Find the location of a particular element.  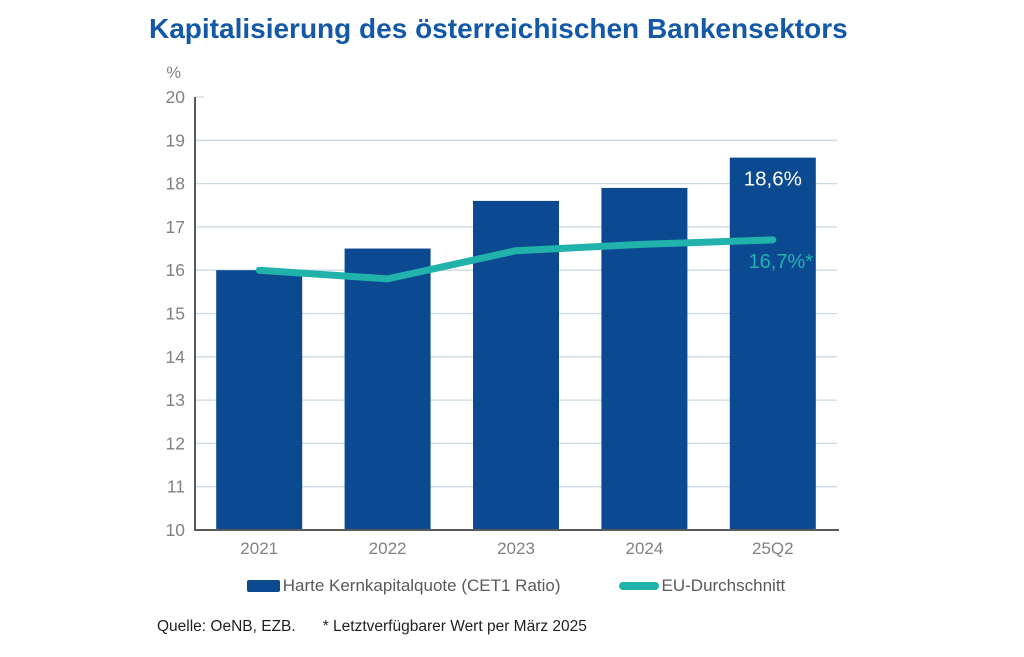

bar-25Q2 is located at coordinates (772, 343).